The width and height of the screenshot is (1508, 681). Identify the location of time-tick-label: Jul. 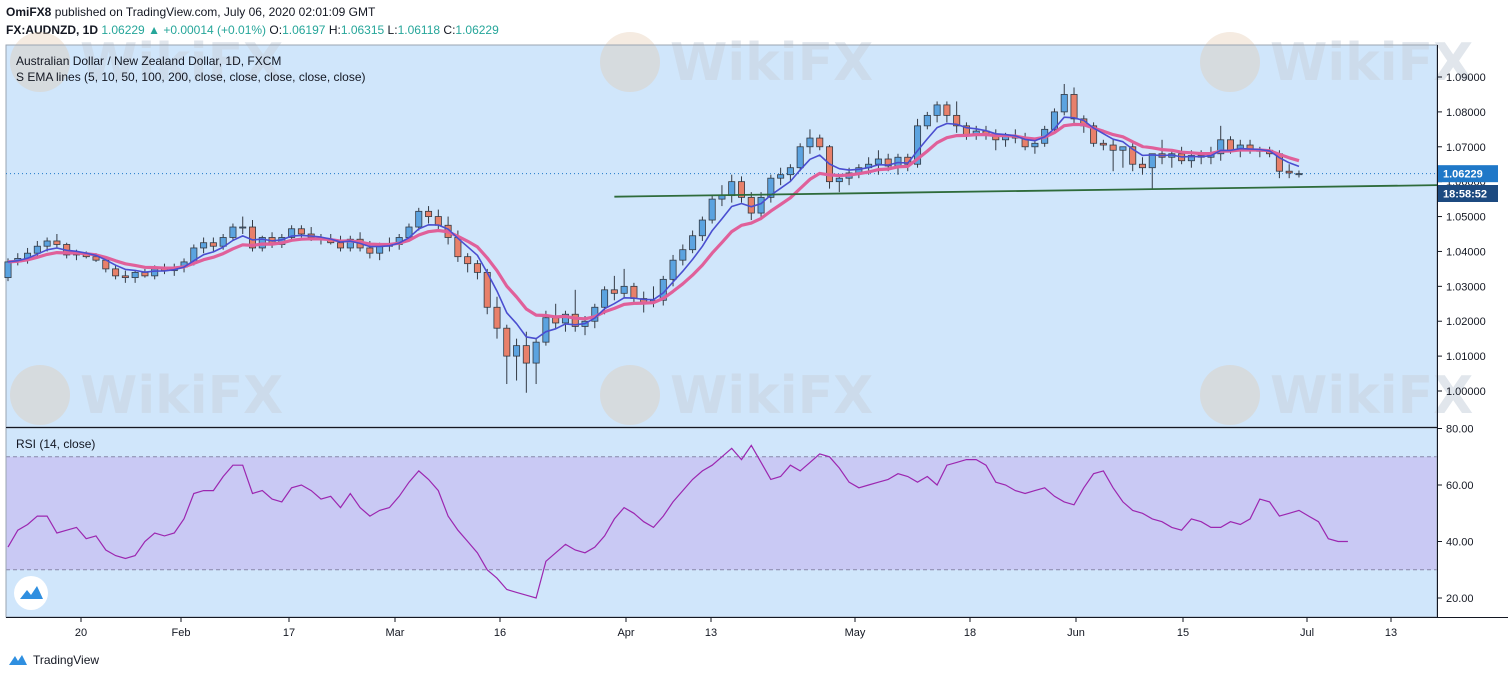
(1307, 633).